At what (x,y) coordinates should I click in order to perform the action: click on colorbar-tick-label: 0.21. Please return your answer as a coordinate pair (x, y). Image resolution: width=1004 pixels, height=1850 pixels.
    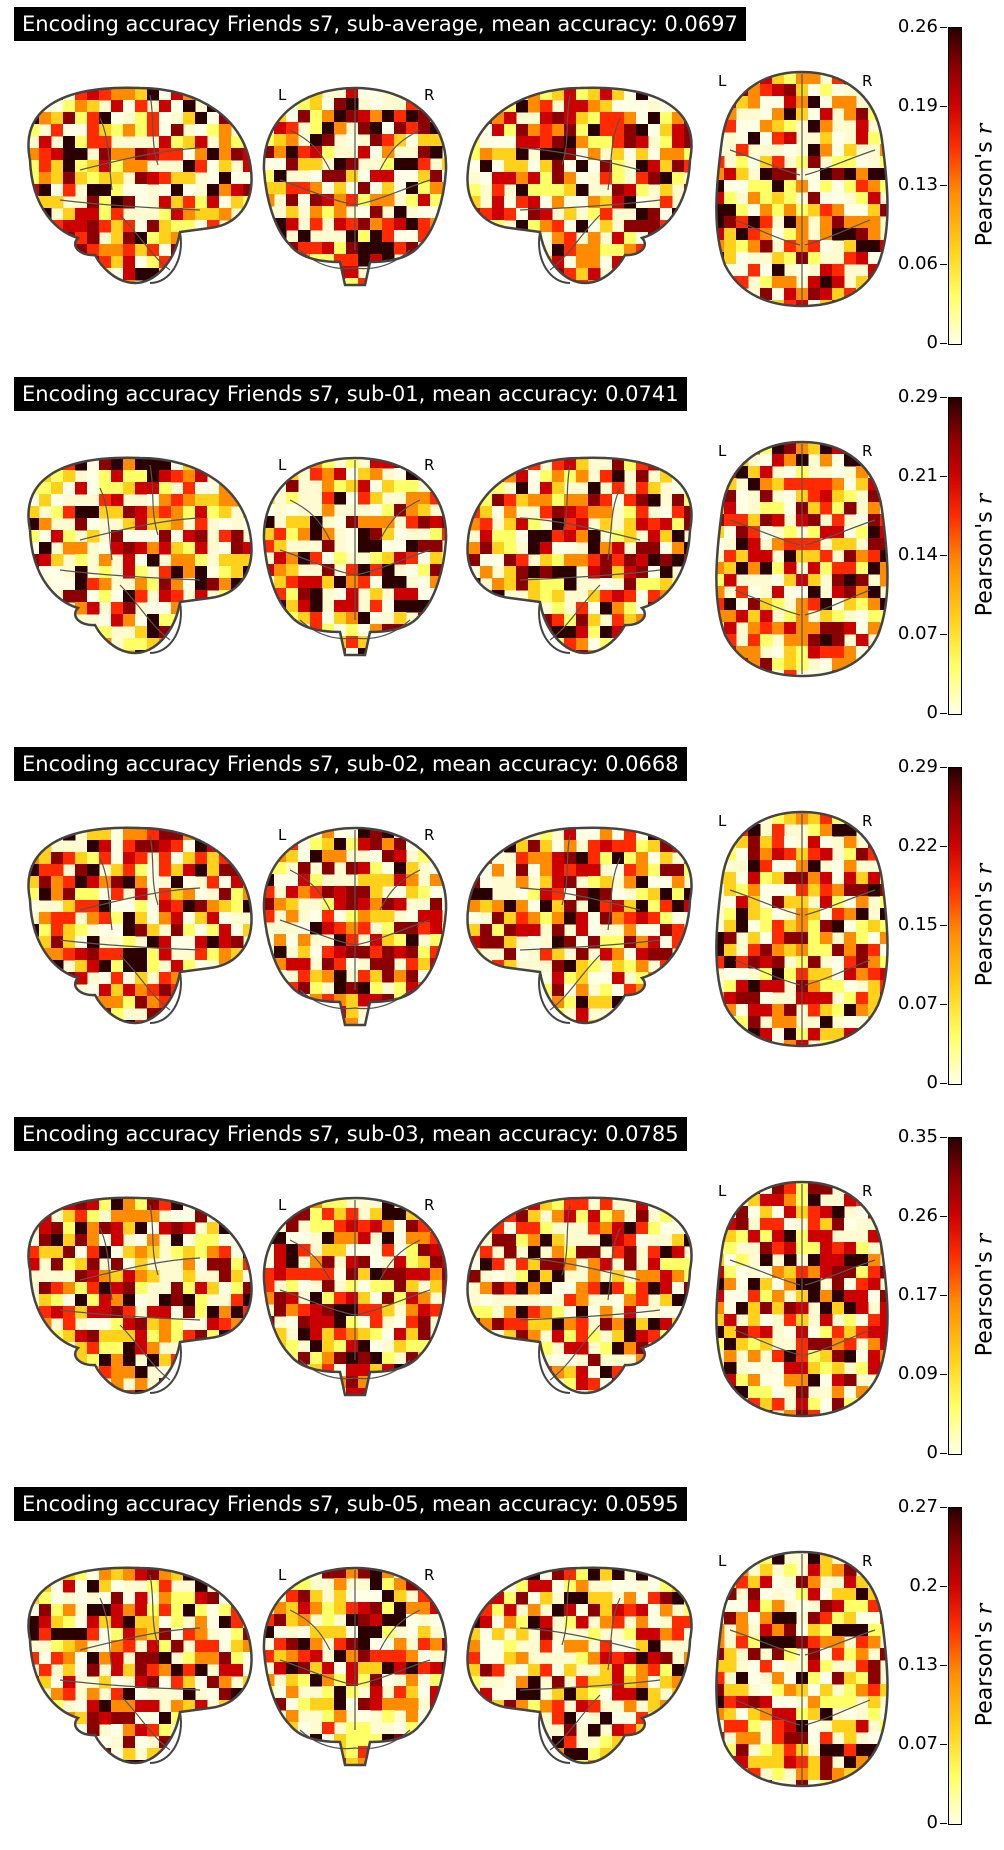
    Looking at the image, I should click on (917, 475).